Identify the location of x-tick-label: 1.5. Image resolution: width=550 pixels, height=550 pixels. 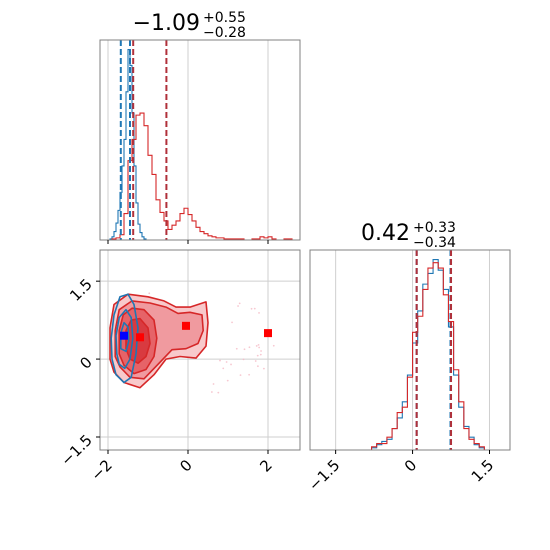
(483, 471).